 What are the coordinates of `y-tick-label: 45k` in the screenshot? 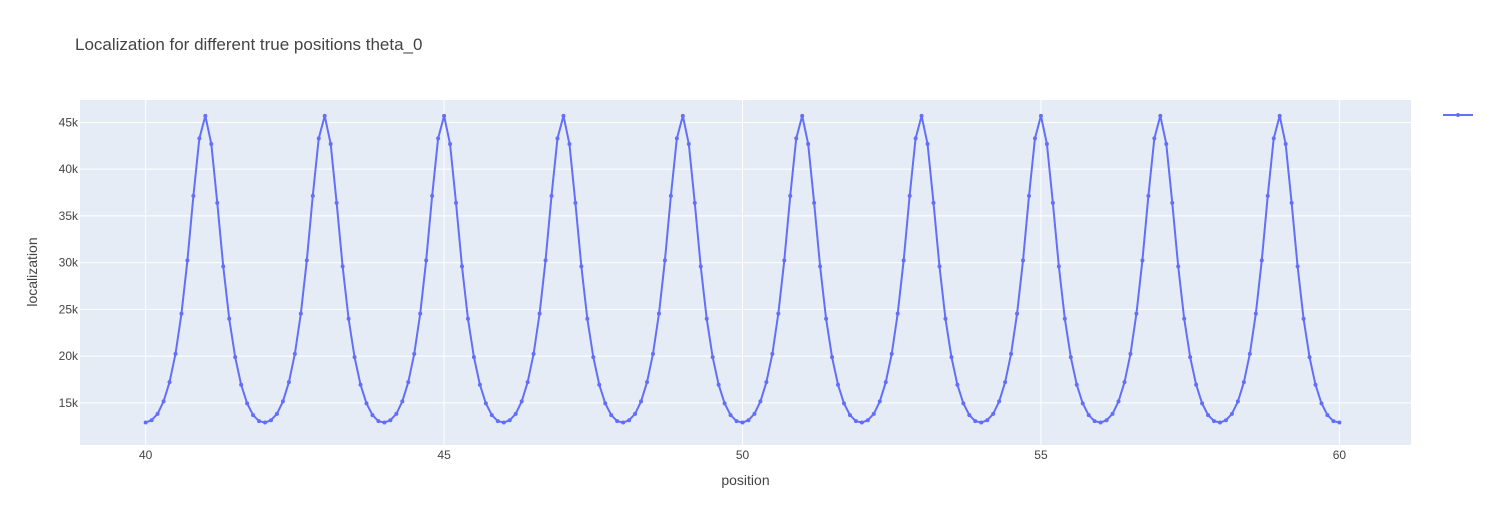 It's located at (69, 122).